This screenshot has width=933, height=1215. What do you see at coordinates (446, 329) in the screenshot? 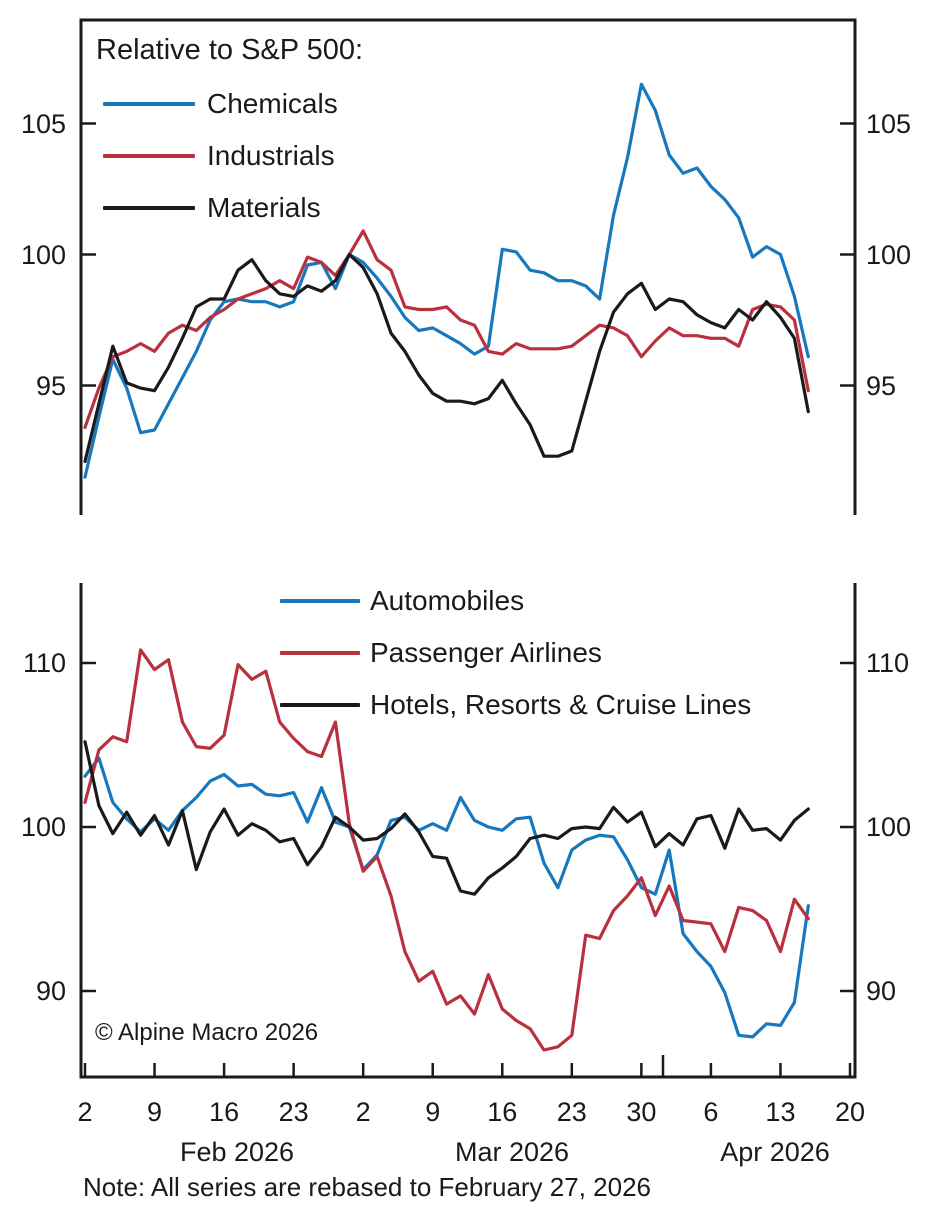
I see `series-line-industrials` at bounding box center [446, 329].